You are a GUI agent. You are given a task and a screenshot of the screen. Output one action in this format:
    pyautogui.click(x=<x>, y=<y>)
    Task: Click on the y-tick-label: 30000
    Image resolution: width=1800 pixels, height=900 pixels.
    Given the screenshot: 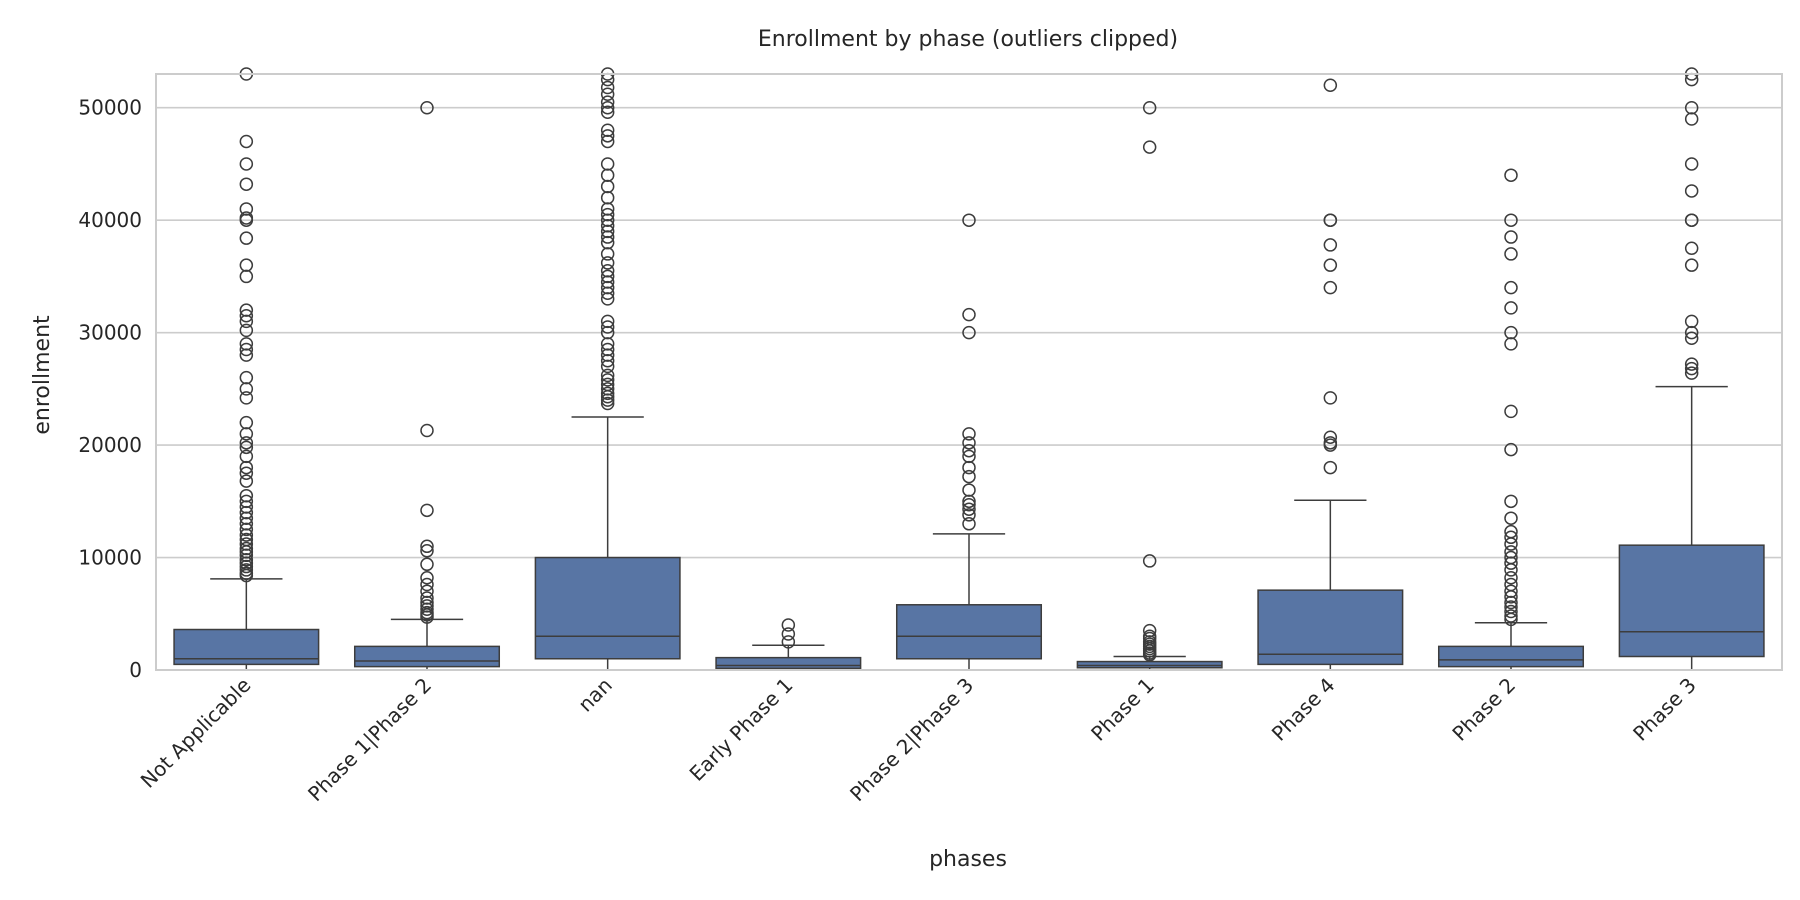 What is the action you would take?
    pyautogui.click(x=110, y=333)
    